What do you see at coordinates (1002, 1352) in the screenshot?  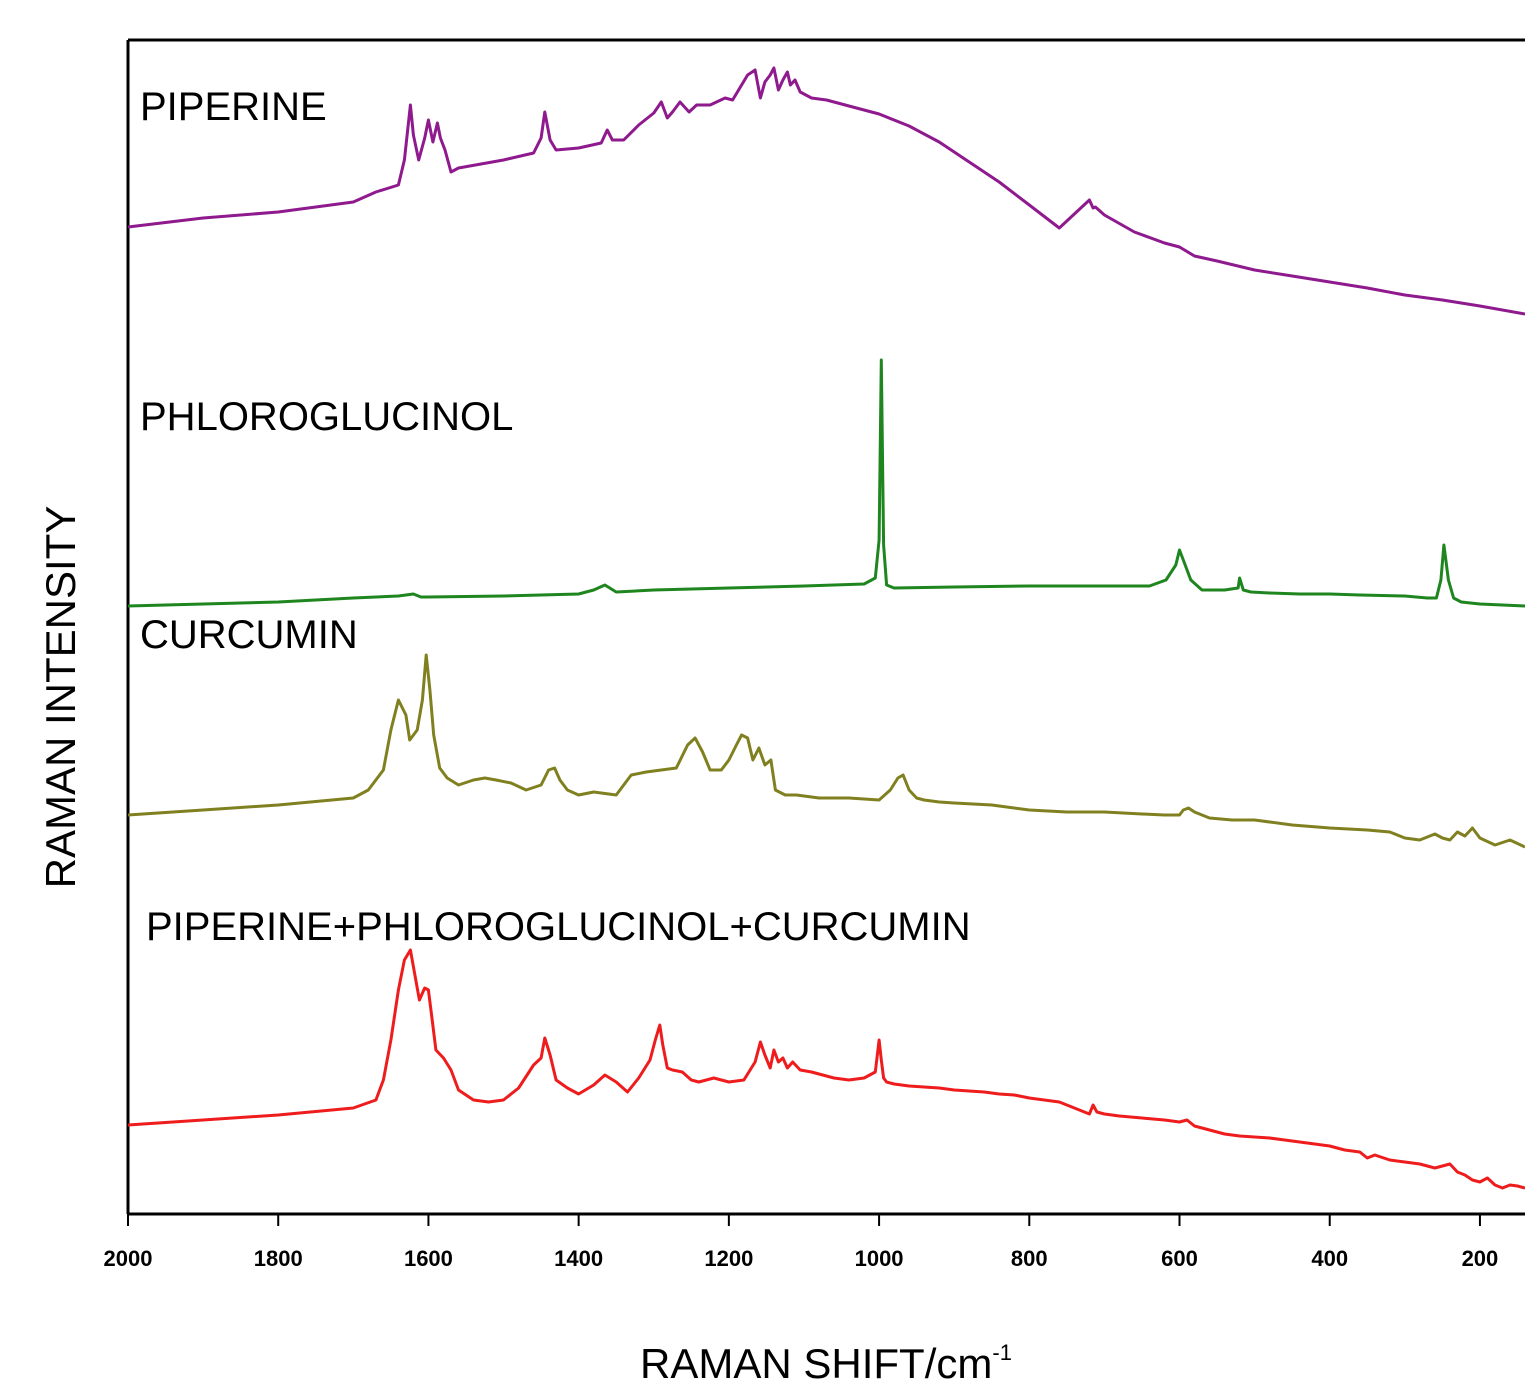 I see `x-axis-title-superscript: -1` at bounding box center [1002, 1352].